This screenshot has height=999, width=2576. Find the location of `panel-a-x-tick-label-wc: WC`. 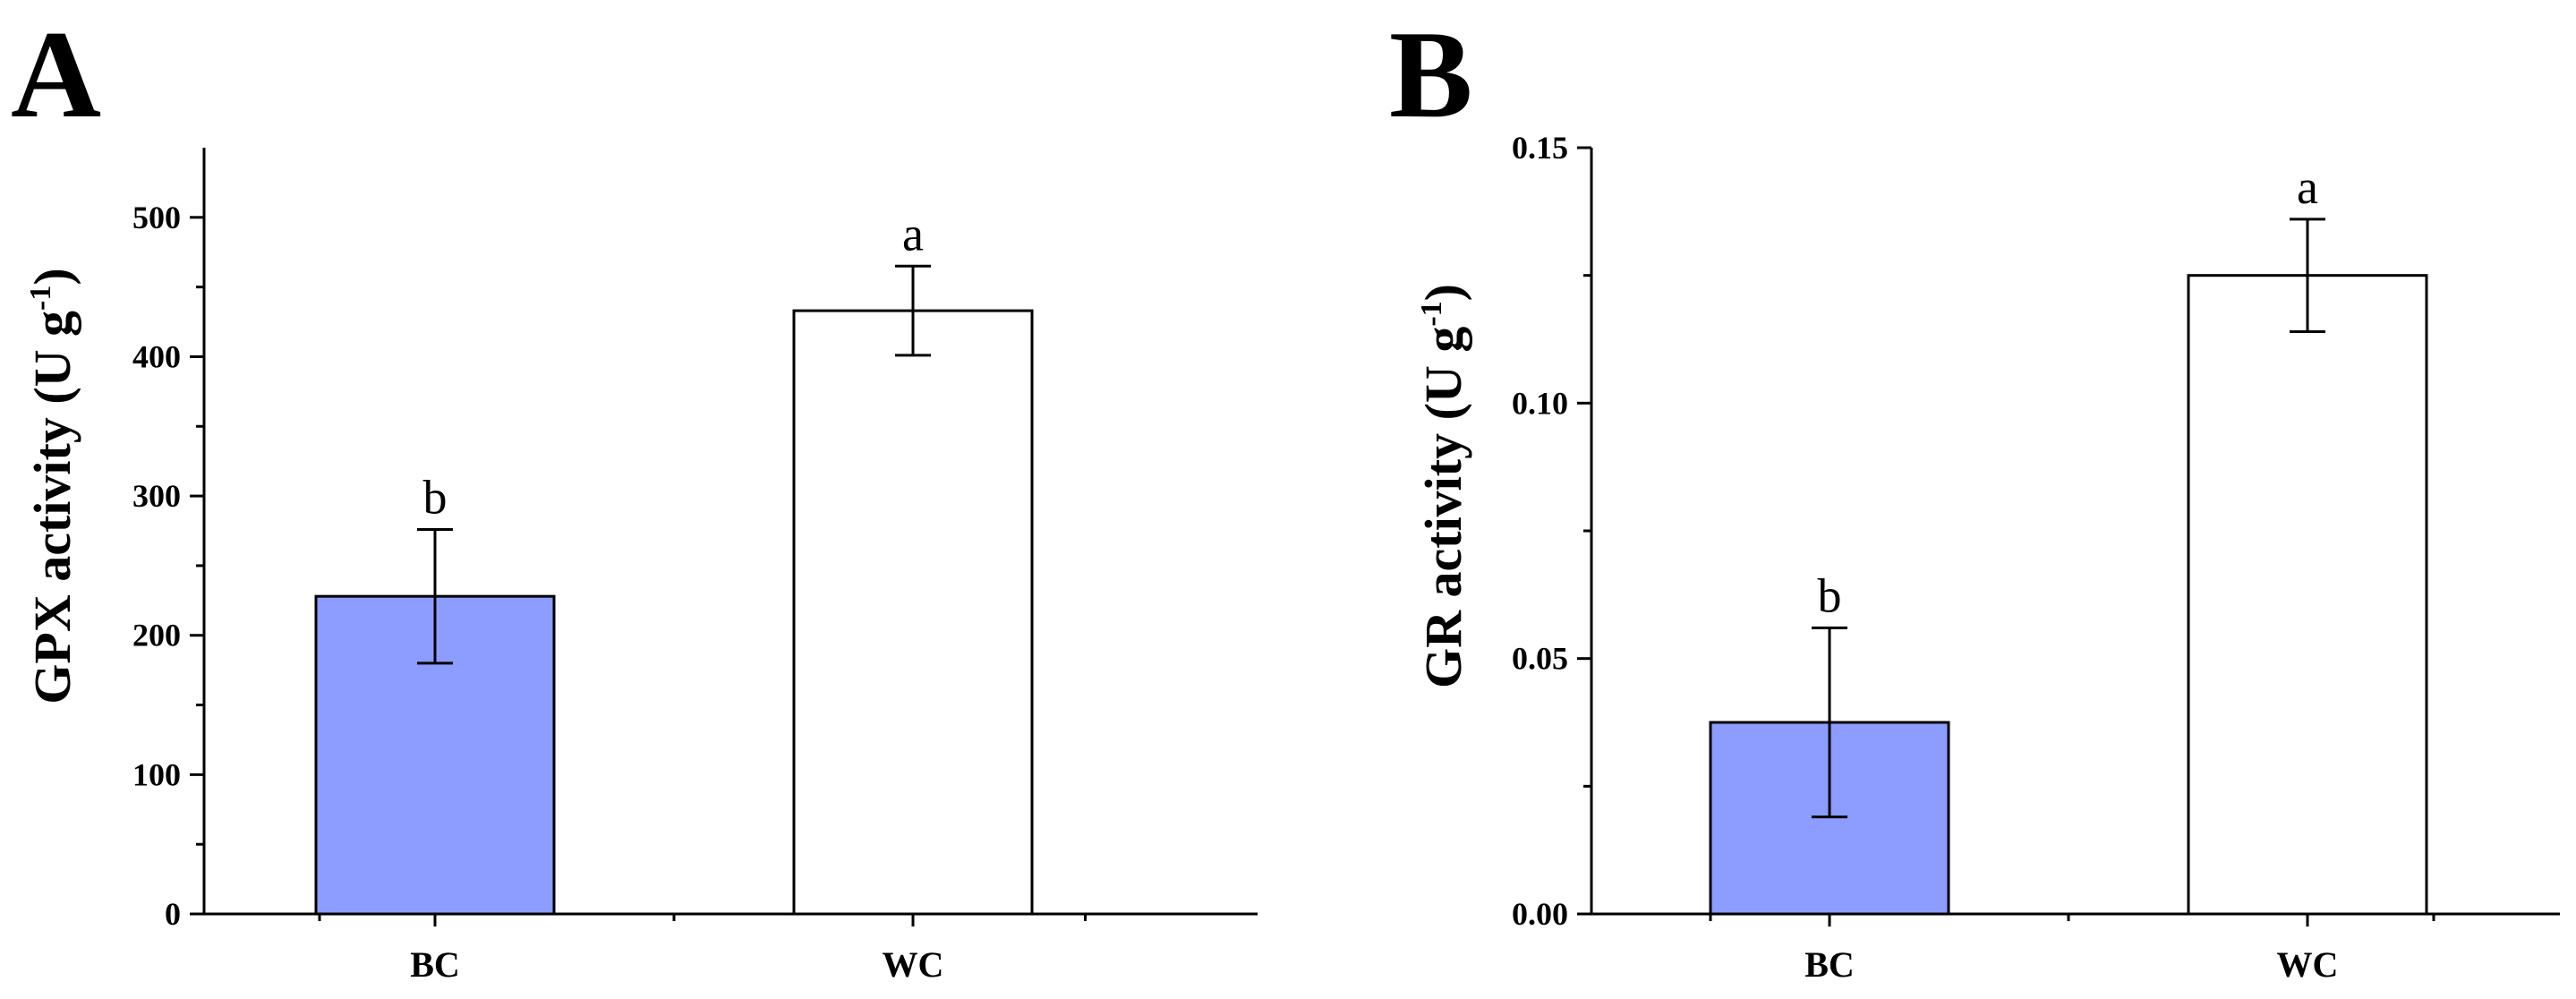

panel-a-x-tick-label-wc: WC is located at coordinates (913, 964).